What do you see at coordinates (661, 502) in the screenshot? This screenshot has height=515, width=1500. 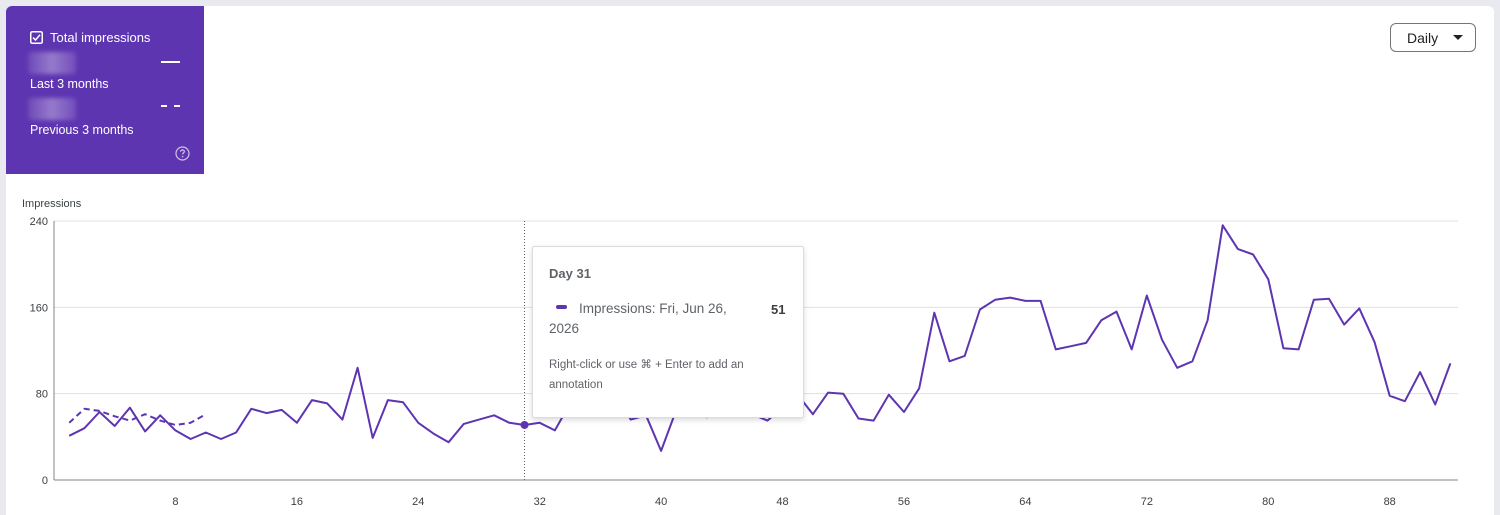 I see `x-tick-label: 40` at bounding box center [661, 502].